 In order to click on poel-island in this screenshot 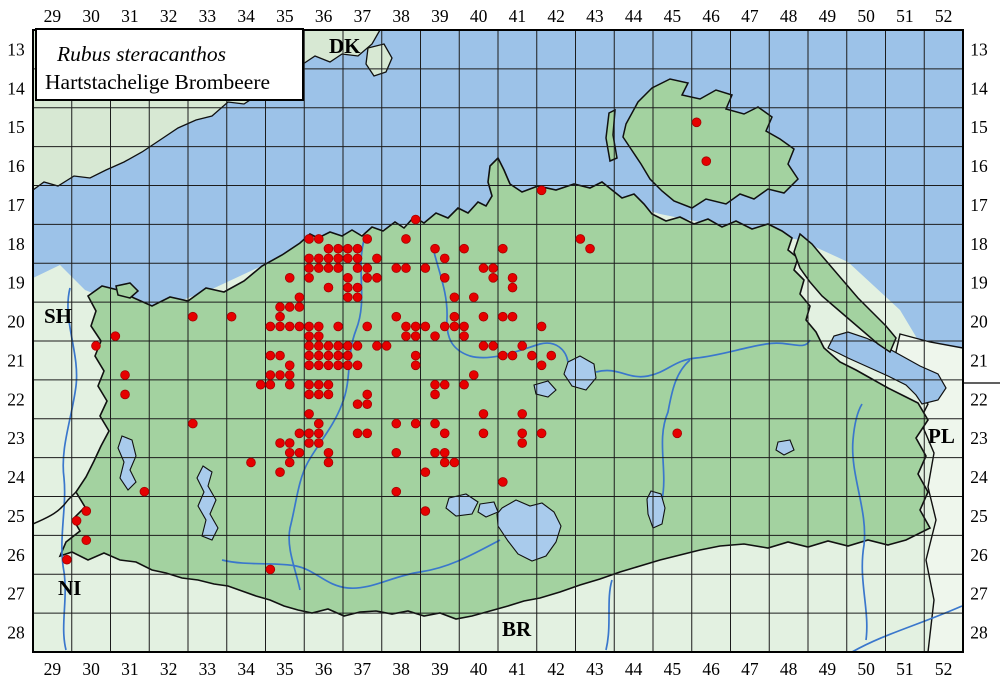, I will do `click(127, 290)`.